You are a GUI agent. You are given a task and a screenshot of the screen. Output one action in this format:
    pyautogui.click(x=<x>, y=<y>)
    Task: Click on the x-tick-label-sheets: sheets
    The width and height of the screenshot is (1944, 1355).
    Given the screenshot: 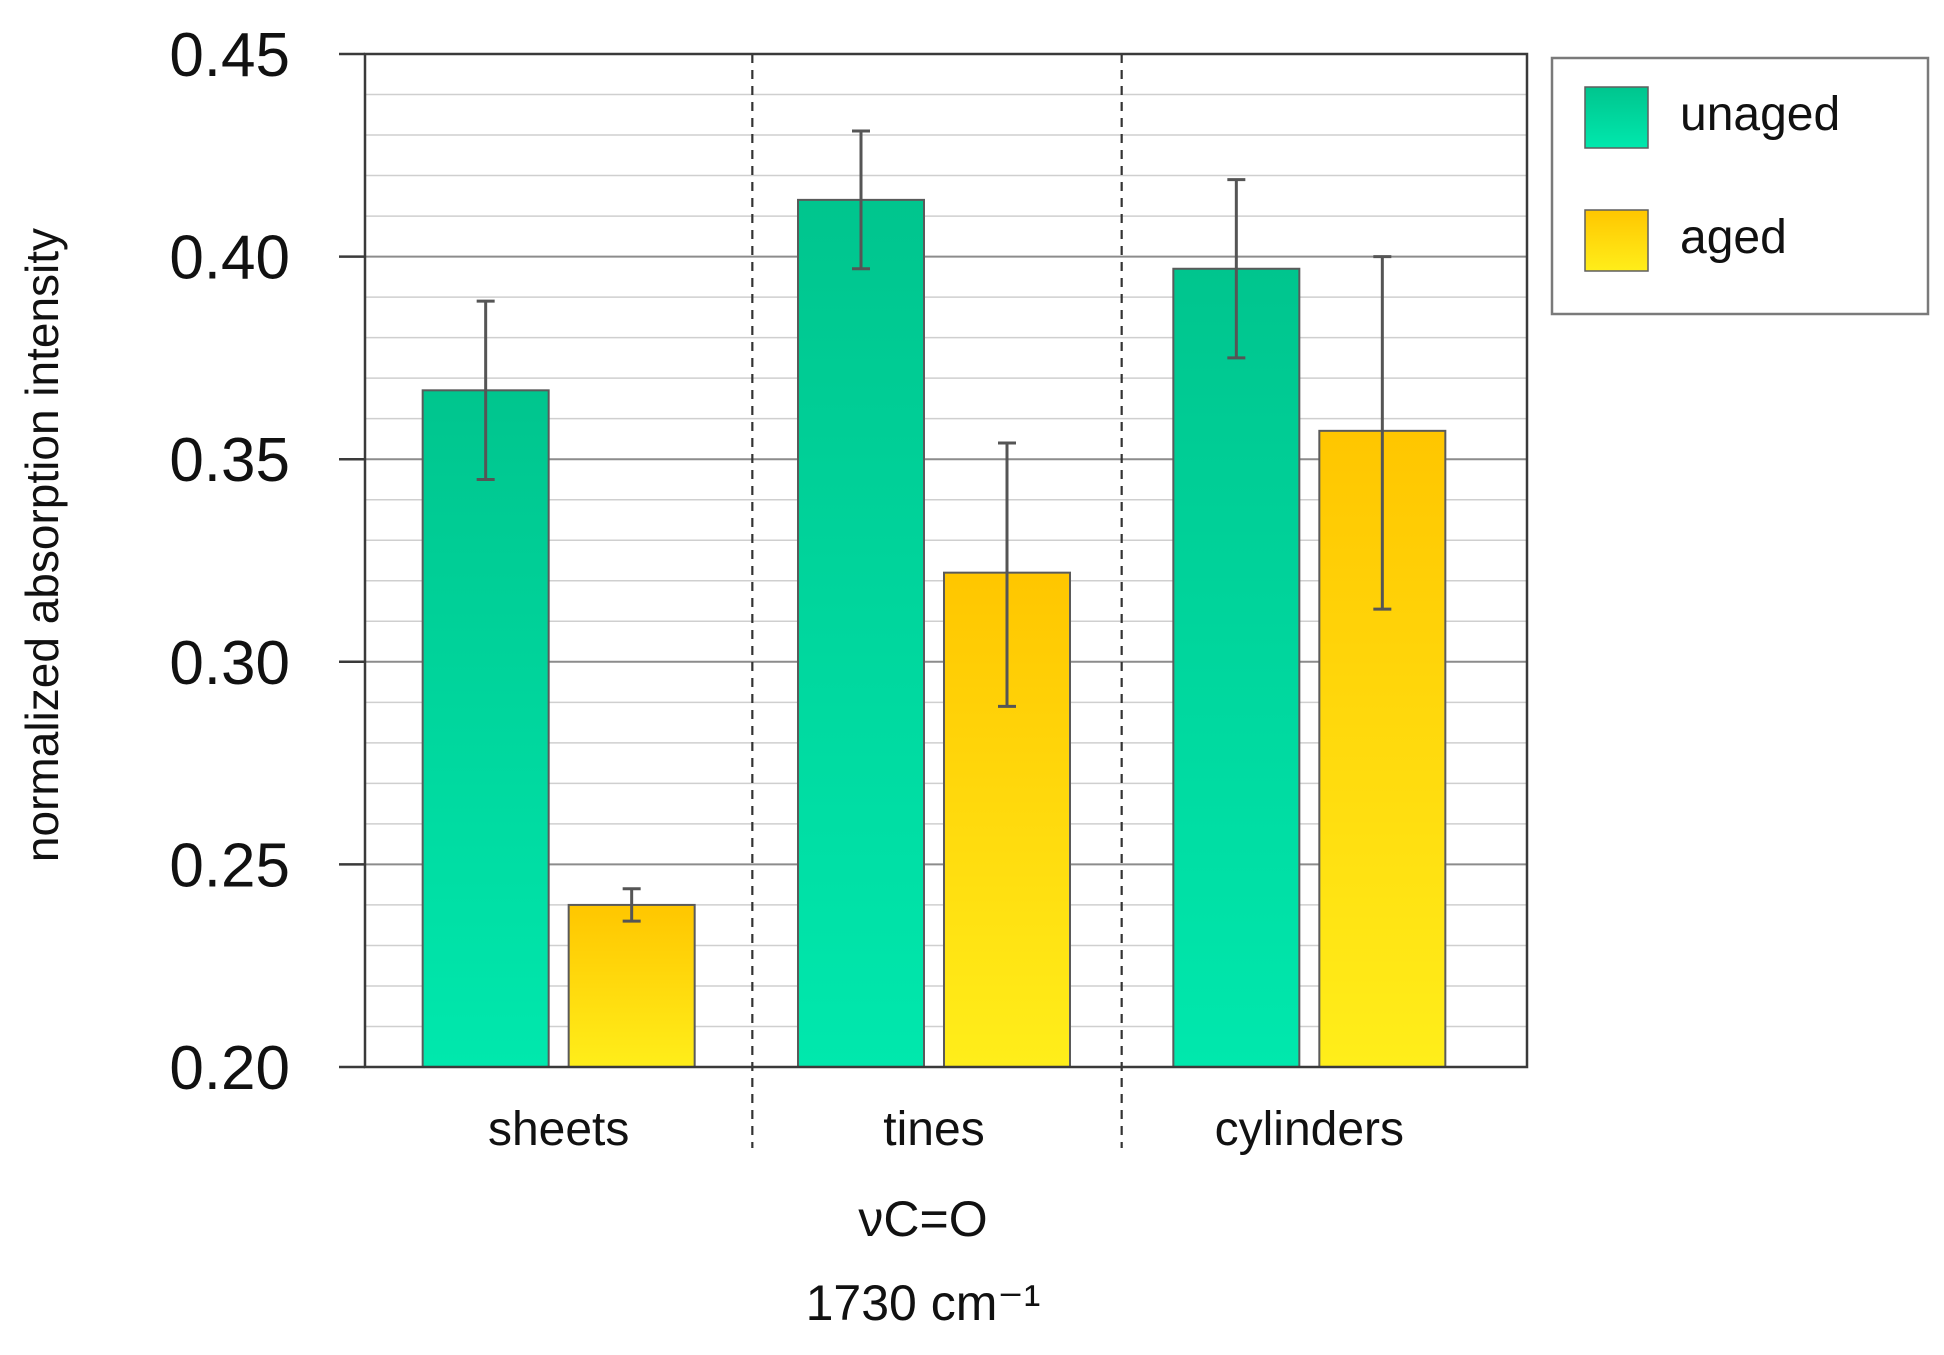 What is the action you would take?
    pyautogui.click(x=558, y=1129)
    